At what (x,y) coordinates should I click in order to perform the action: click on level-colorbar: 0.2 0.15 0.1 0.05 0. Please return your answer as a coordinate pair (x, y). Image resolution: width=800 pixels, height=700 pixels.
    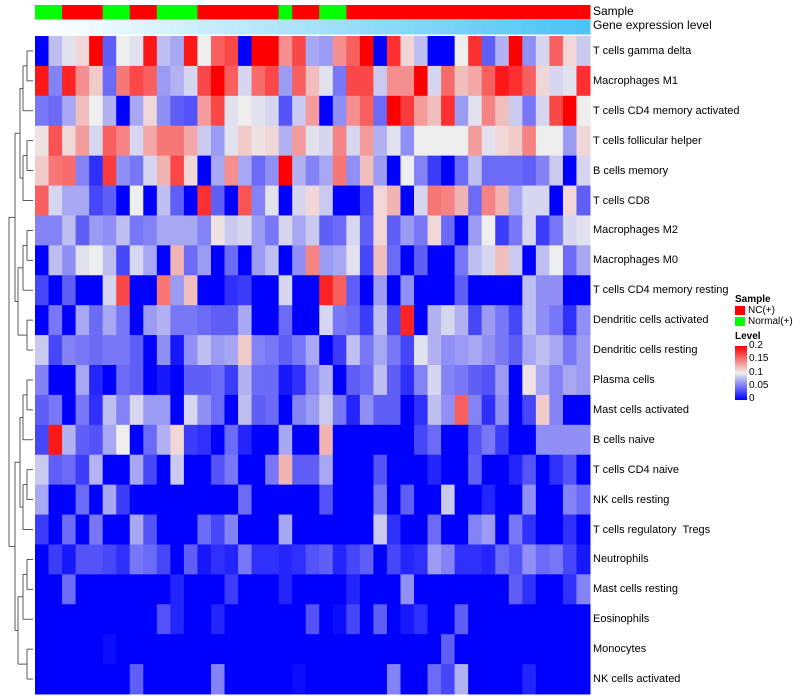
    Looking at the image, I should click on (764, 372).